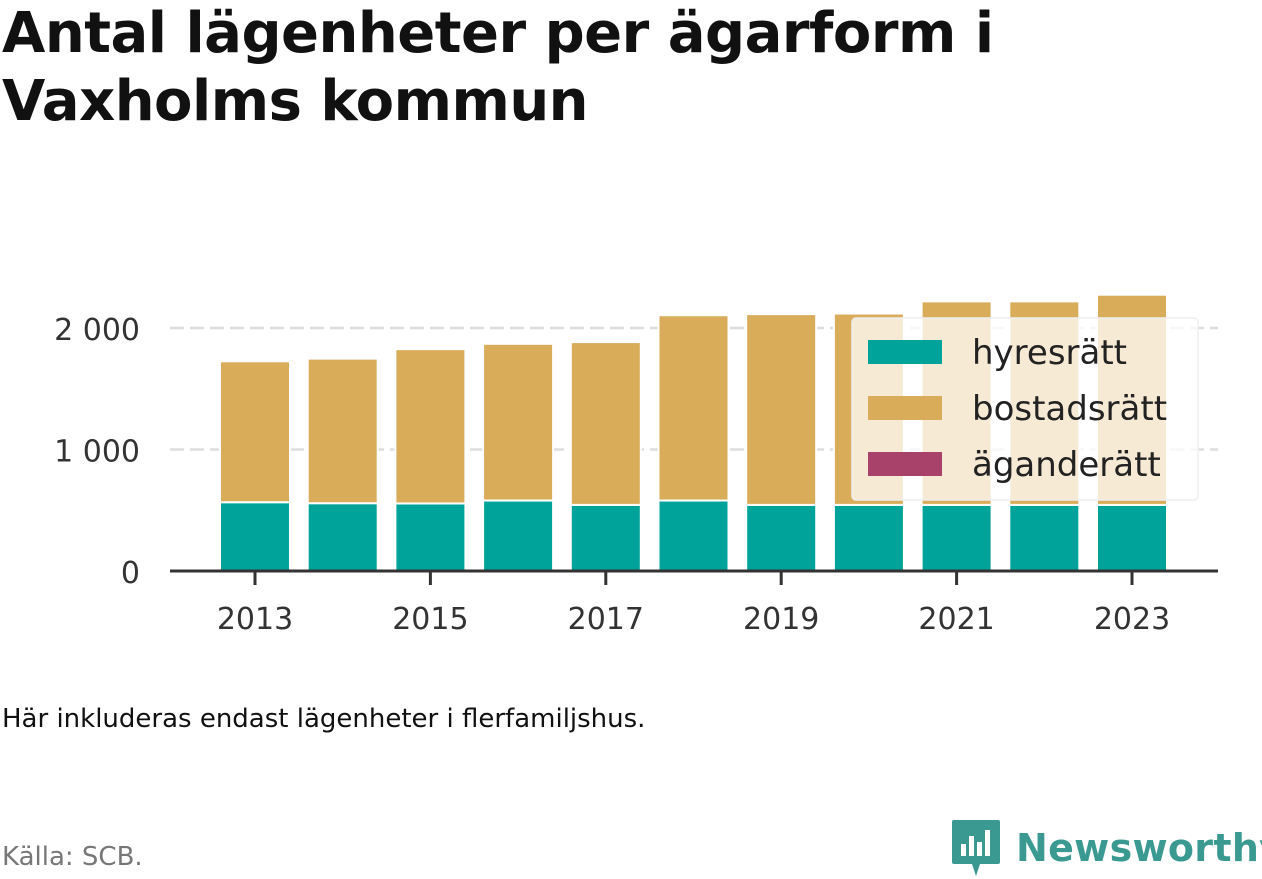 Image resolution: width=1262 pixels, height=879 pixels. I want to click on brand-name: Newsworthy, so click(1139, 848).